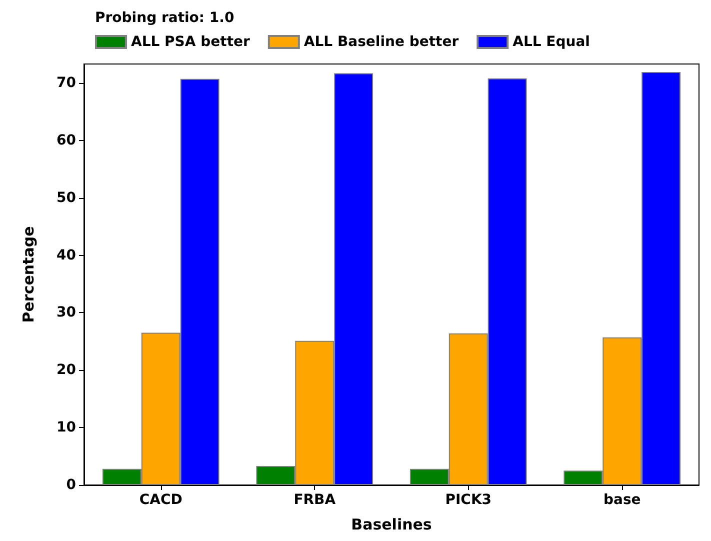  I want to click on y-tick-label: 70, so click(66, 82).